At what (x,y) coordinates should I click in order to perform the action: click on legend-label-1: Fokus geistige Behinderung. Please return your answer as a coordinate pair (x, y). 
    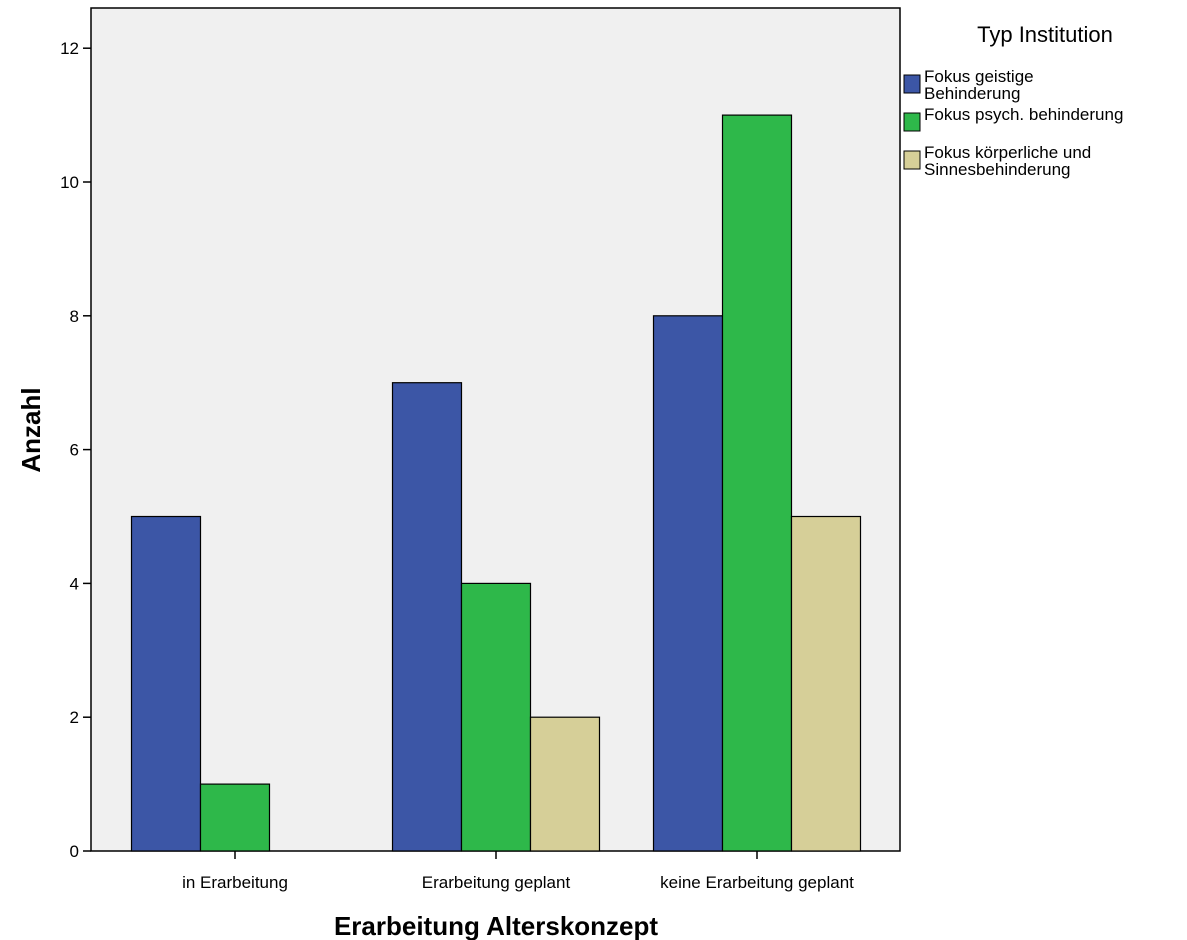
    Looking at the image, I should click on (979, 85).